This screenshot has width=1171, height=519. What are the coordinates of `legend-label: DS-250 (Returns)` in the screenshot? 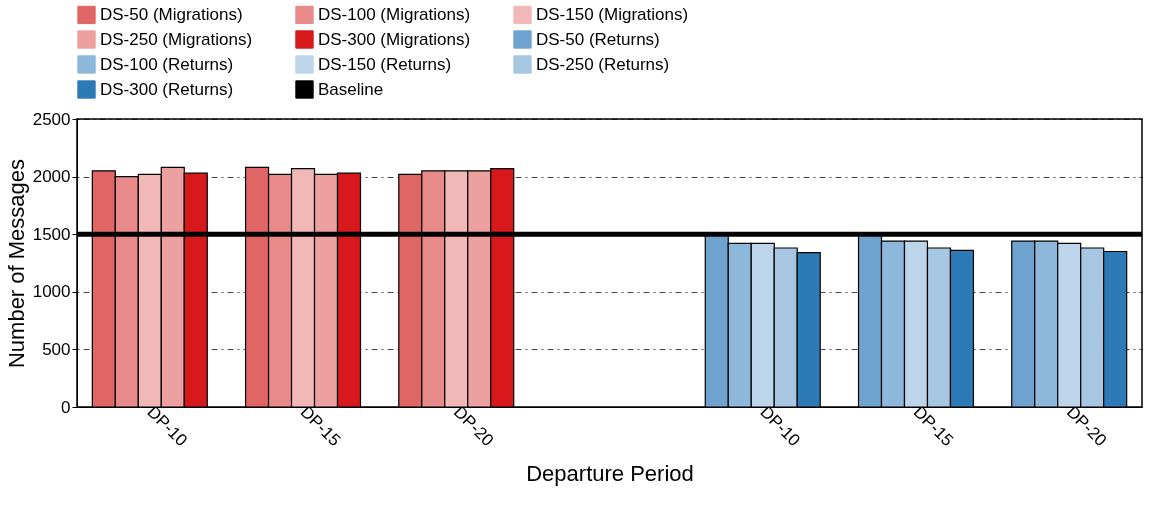 It's located at (603, 64).